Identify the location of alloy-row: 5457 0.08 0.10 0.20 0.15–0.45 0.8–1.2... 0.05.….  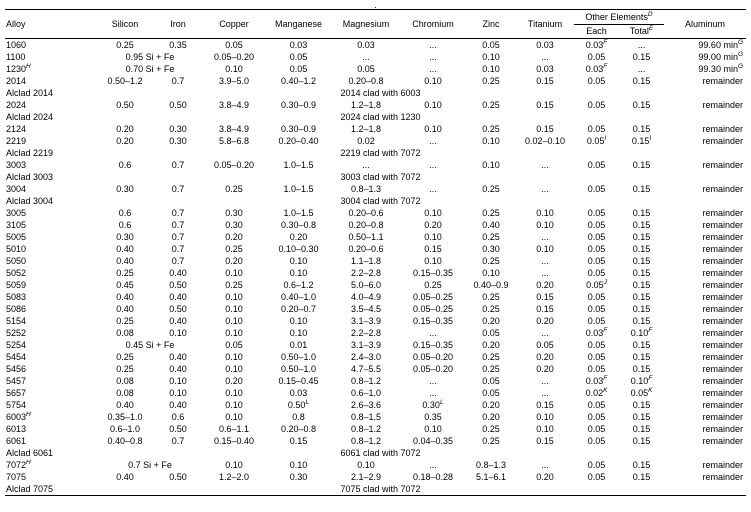
(375, 381).